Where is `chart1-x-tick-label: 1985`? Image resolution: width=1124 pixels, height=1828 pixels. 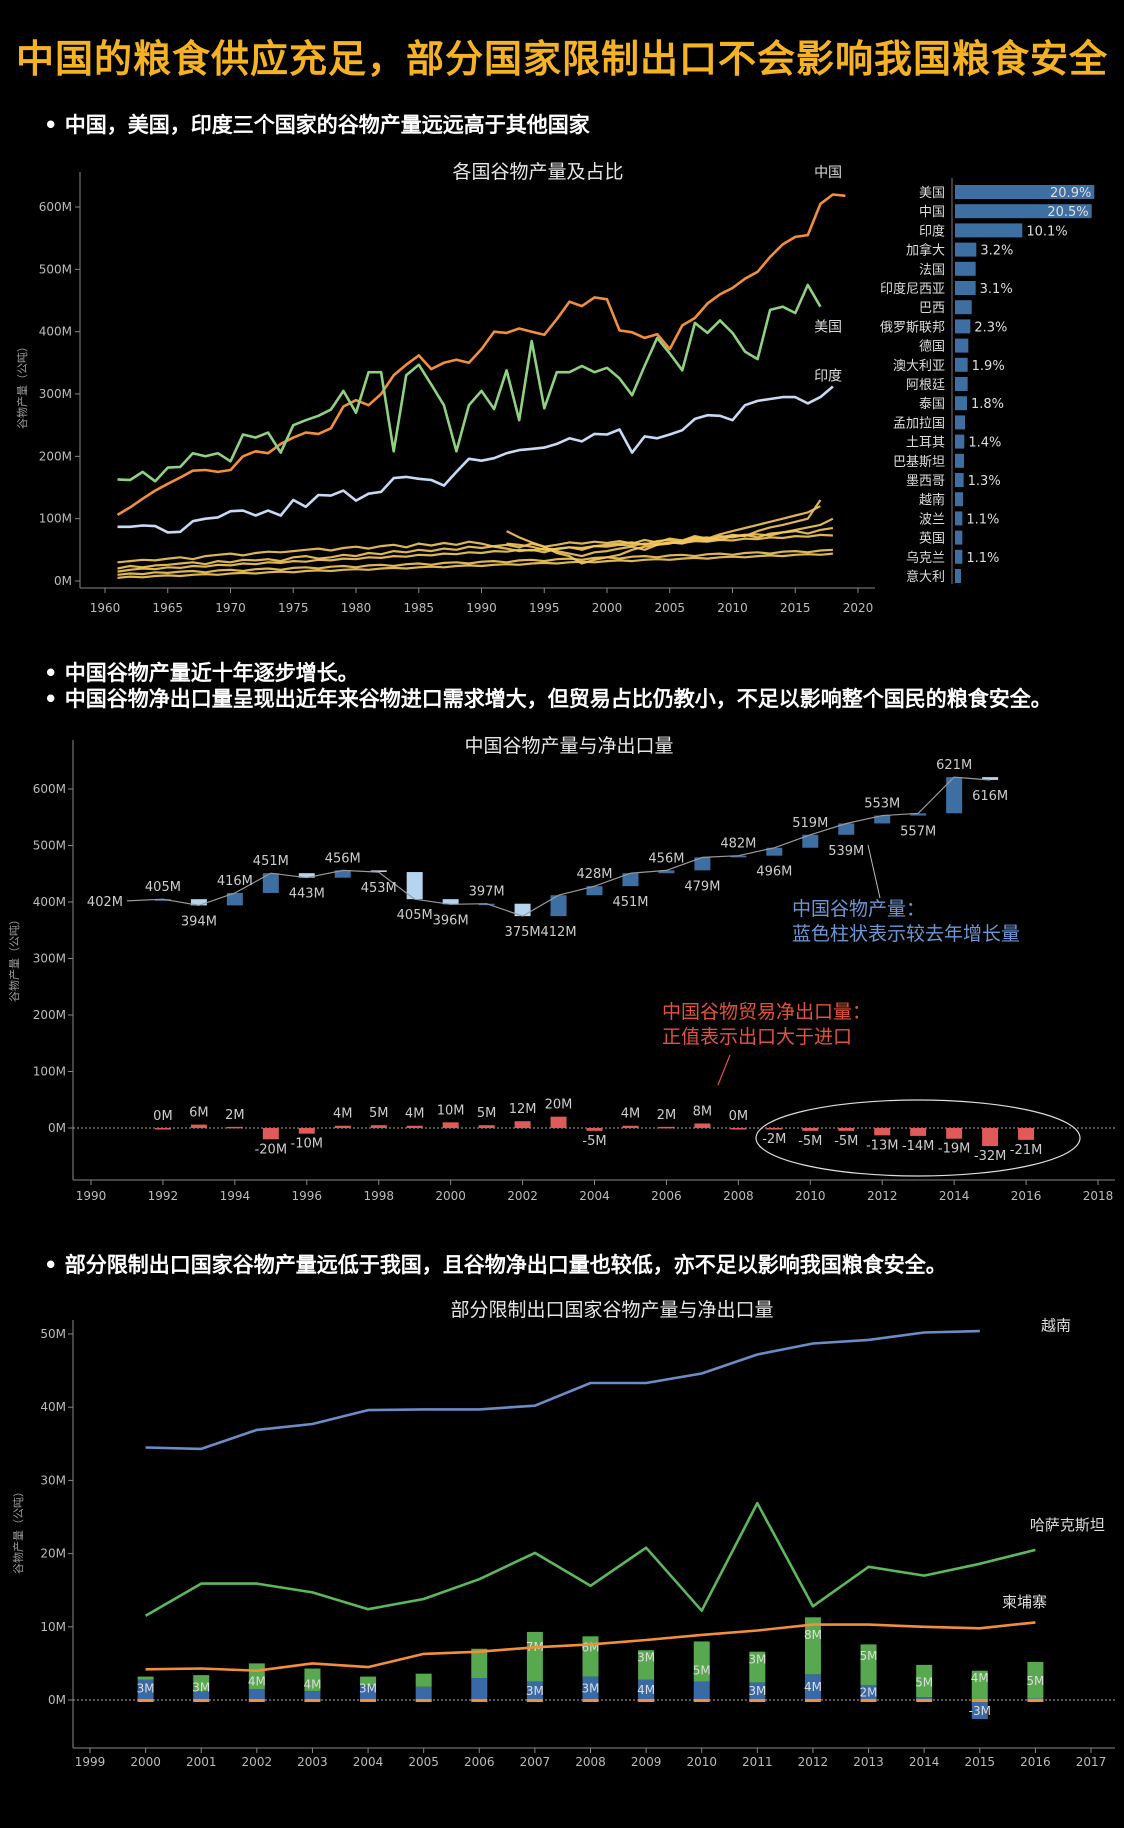
chart1-x-tick-label: 1985 is located at coordinates (418, 608).